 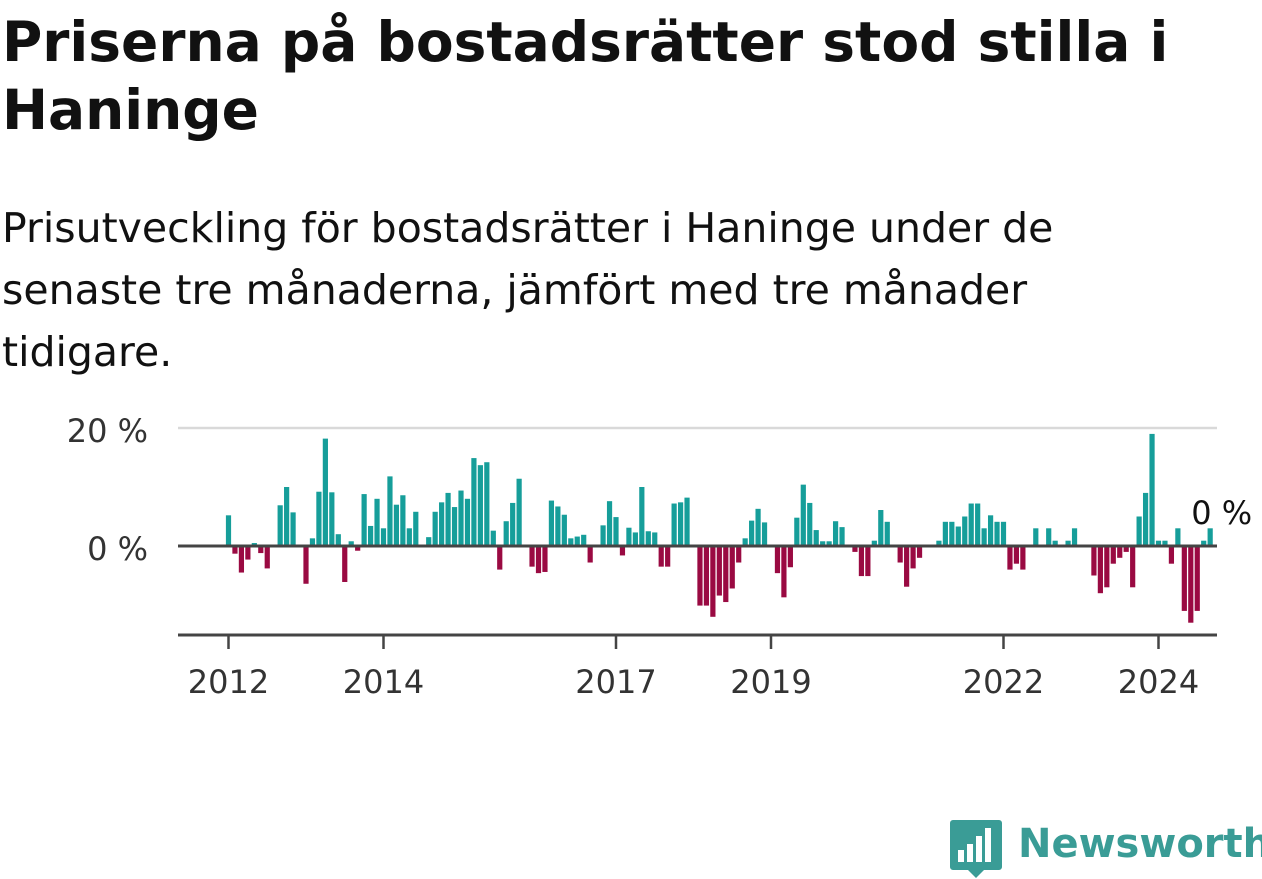 I want to click on last-value-label: 0 %, so click(x=1221, y=513).